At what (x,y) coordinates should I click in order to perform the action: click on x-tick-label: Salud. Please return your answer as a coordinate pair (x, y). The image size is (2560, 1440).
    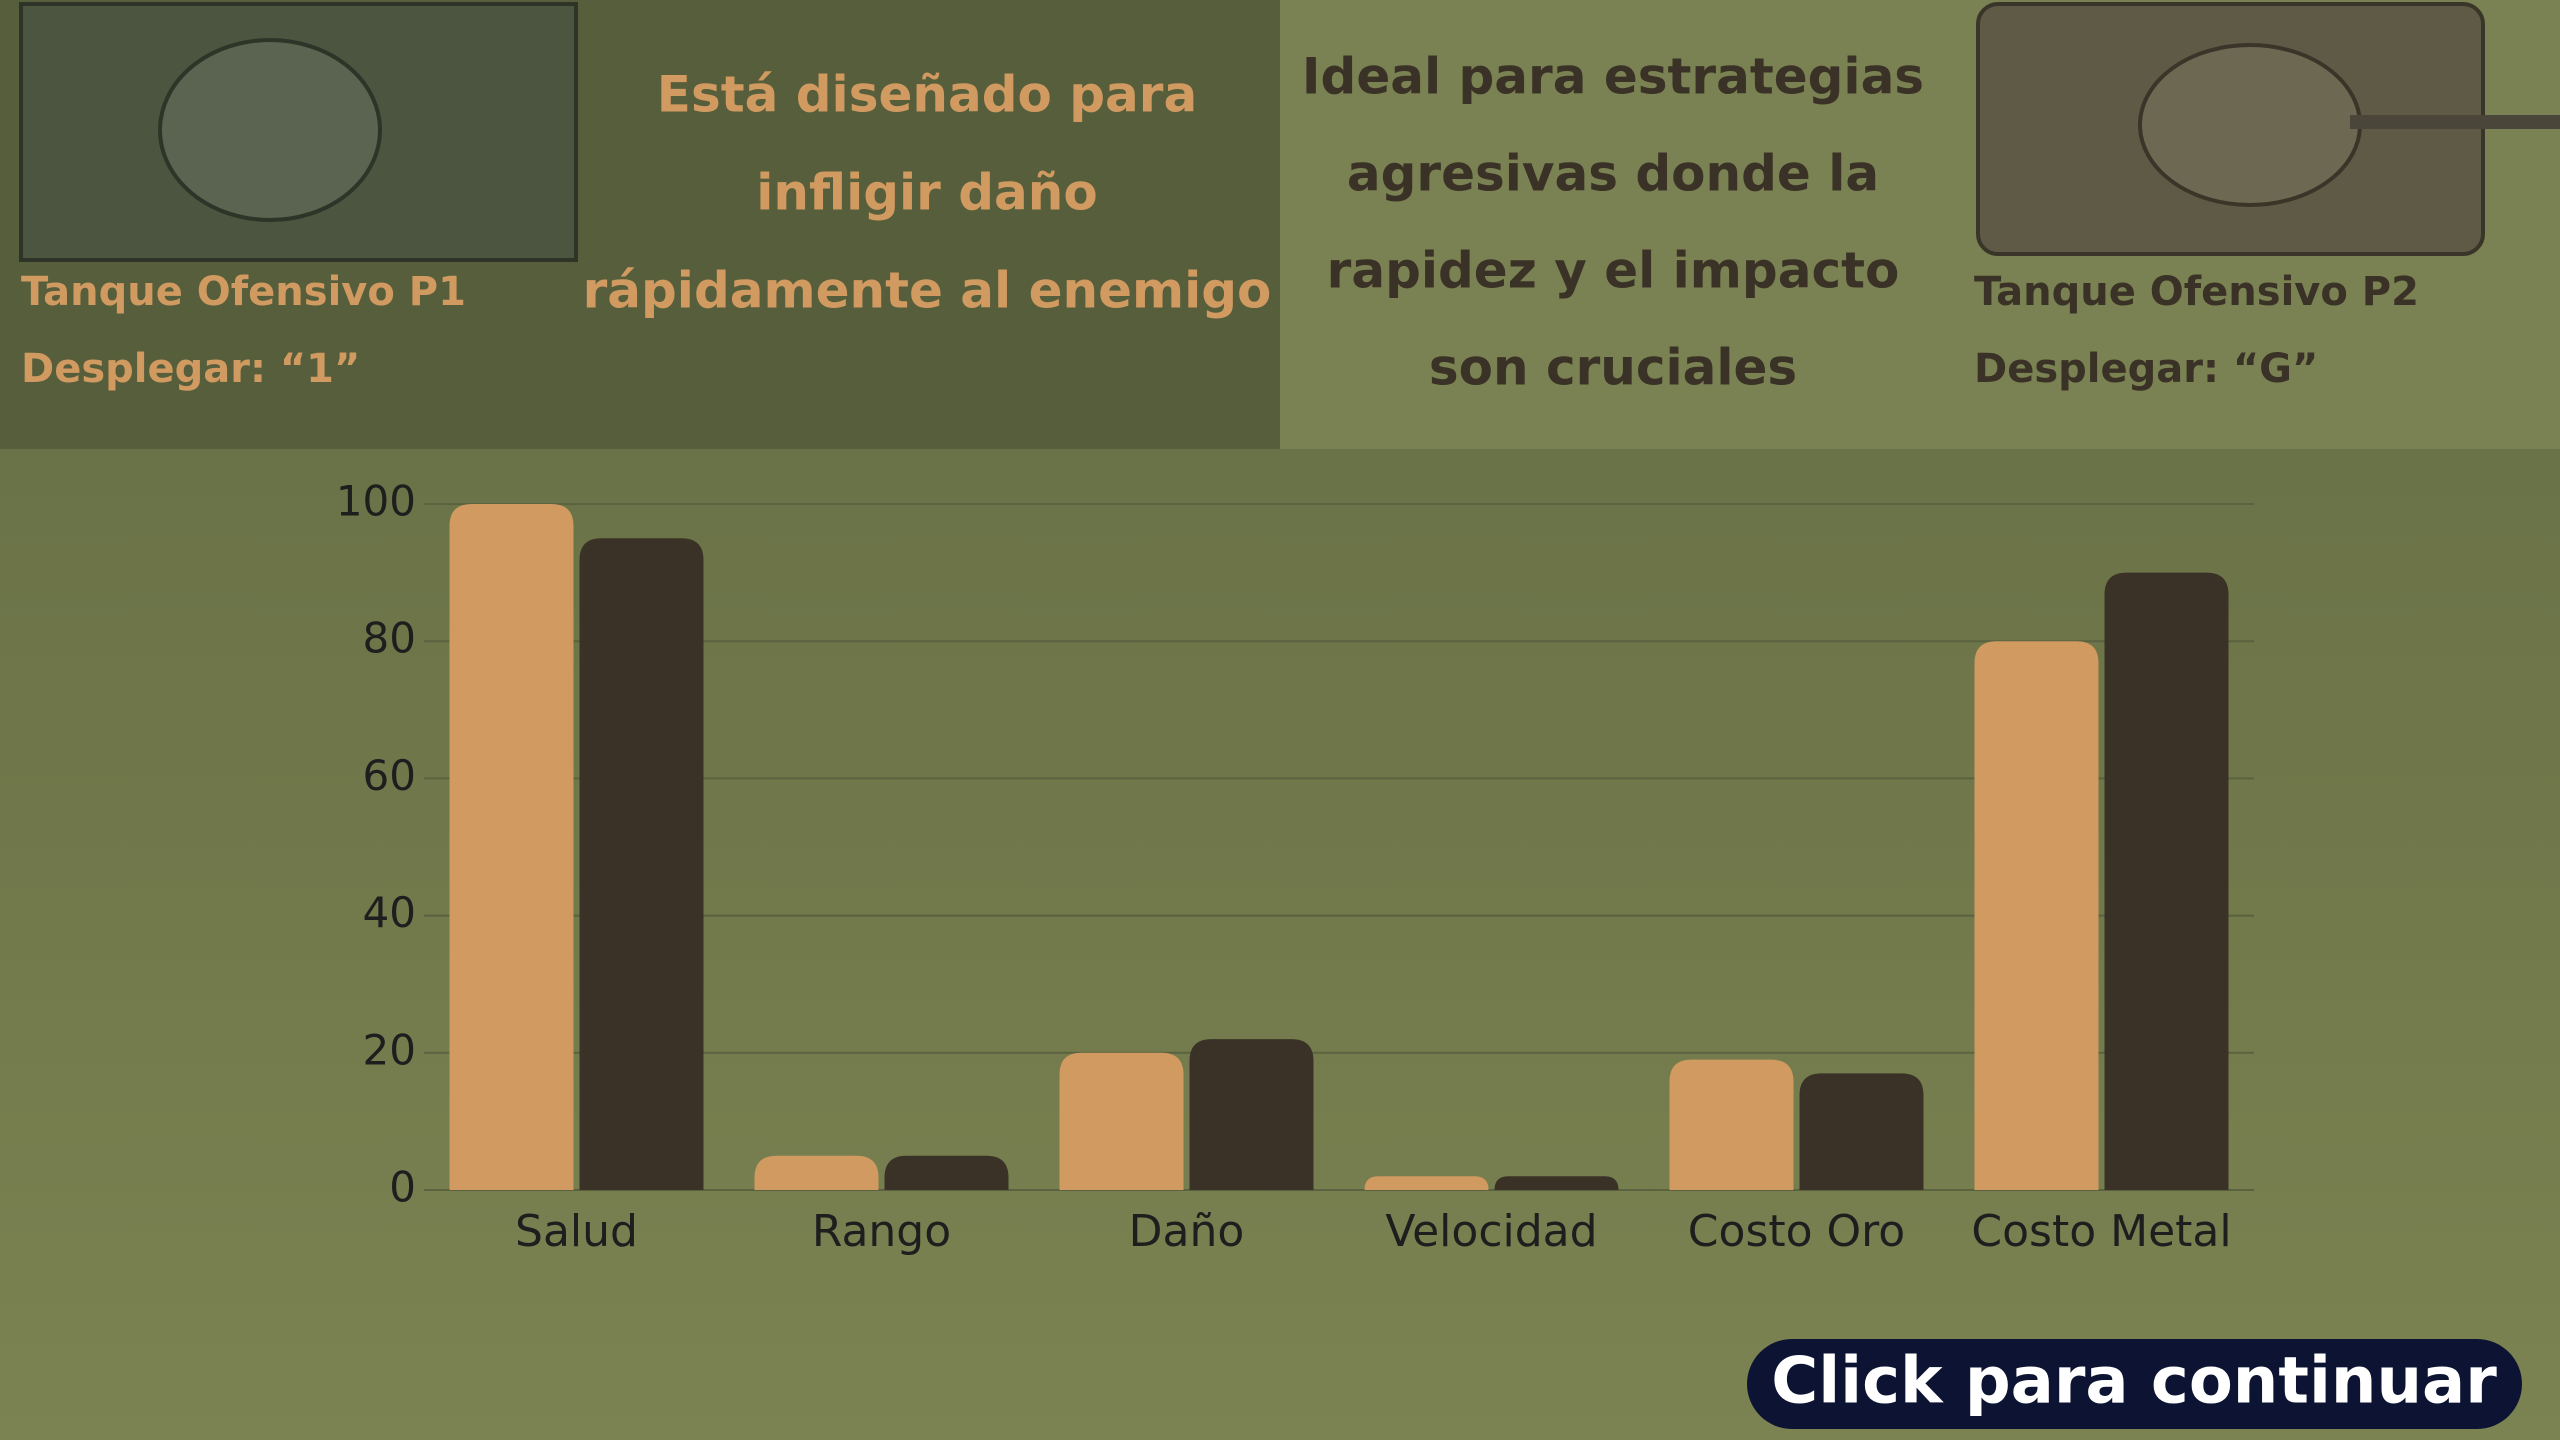
    Looking at the image, I should click on (576, 1231).